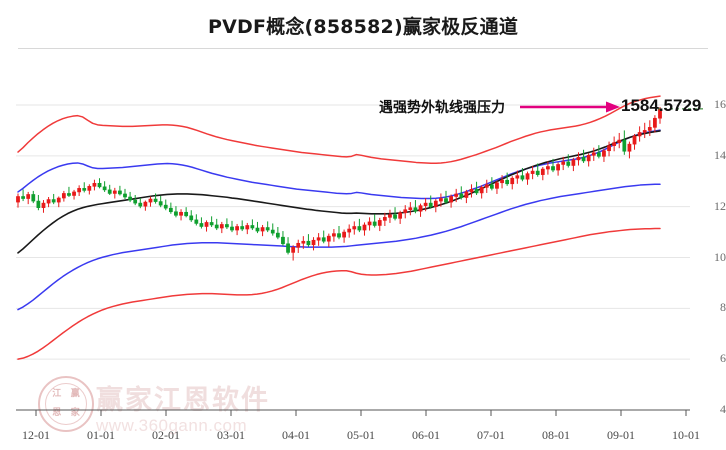 The height and width of the screenshot is (450, 726). Describe the element at coordinates (442, 108) in the screenshot. I see `annotation-text: 遇强势外轨线强压力` at that location.